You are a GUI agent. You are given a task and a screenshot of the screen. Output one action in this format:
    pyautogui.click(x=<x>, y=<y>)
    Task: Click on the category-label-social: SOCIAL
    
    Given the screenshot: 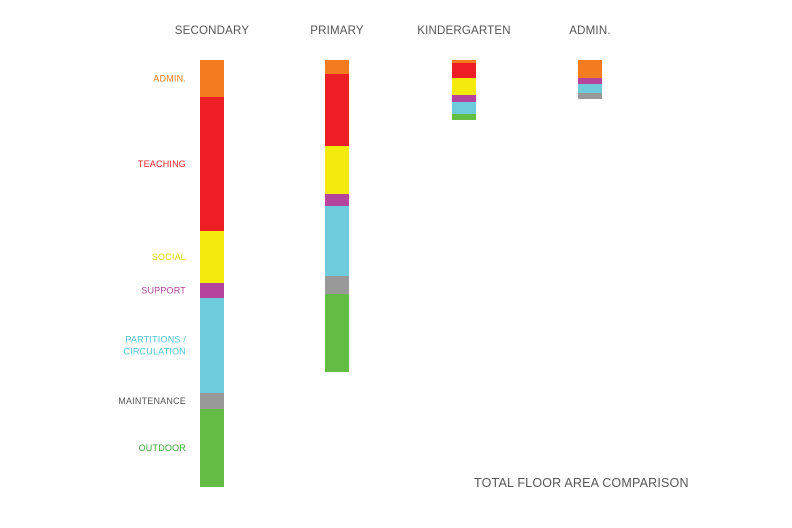 What is the action you would take?
    pyautogui.click(x=169, y=257)
    